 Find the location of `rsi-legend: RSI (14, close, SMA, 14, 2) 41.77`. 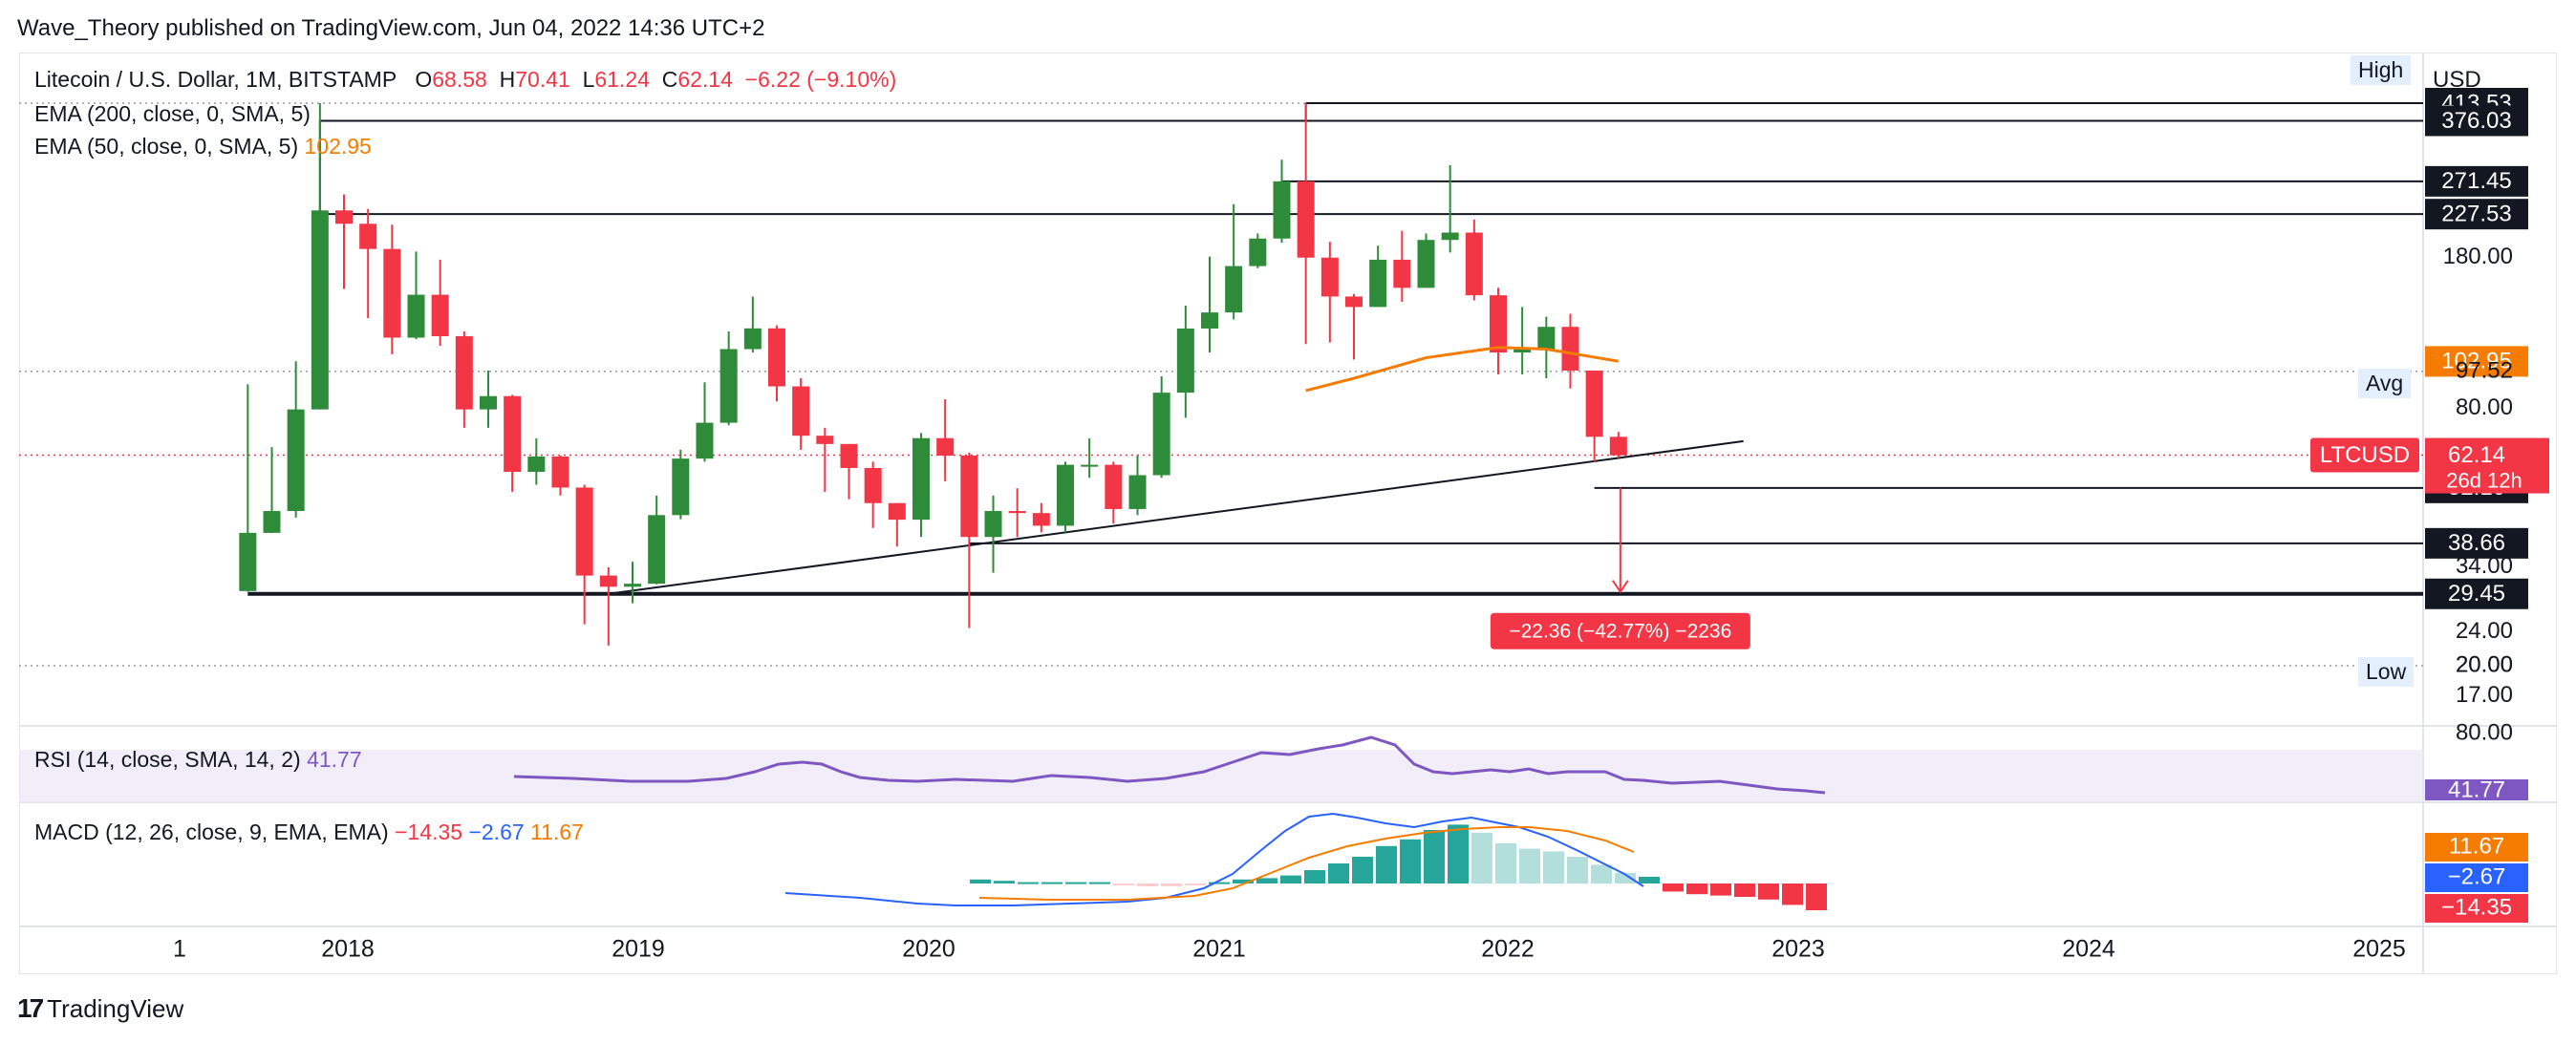

rsi-legend: RSI (14, close, SMA, 14, 2) 41.77 is located at coordinates (198, 760).